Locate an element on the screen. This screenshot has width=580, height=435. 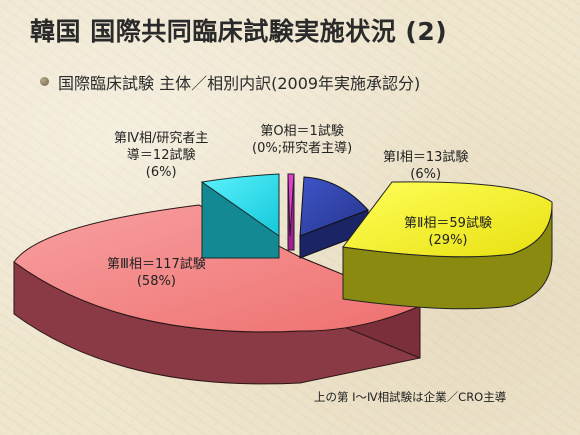
label-phase-4-line2: 導＝12試験 is located at coordinates (161, 155).